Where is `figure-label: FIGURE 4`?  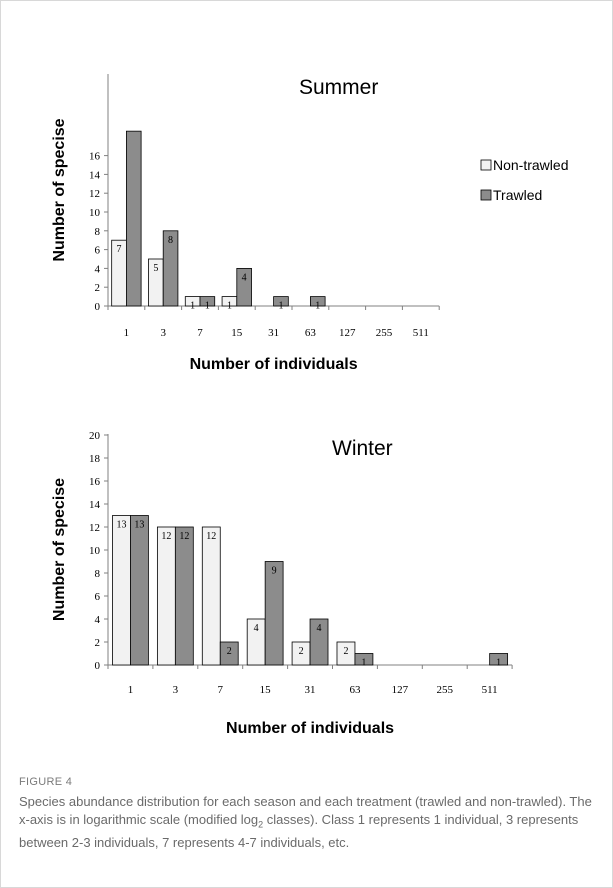 figure-label: FIGURE 4 is located at coordinates (46, 782).